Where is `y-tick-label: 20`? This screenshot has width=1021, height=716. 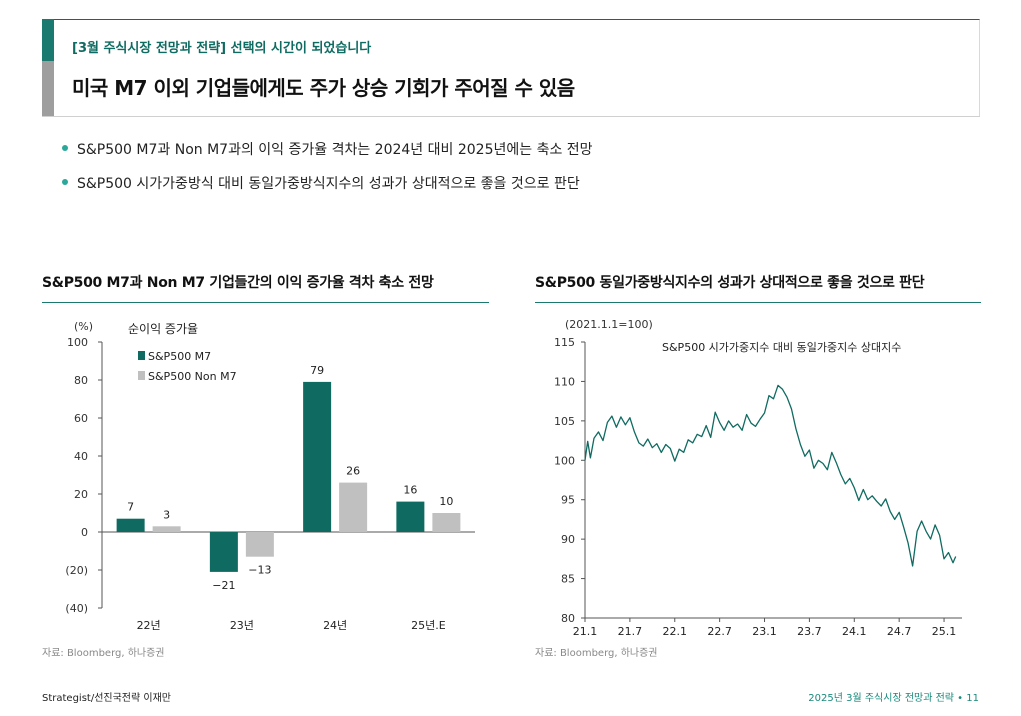 y-tick-label: 20 is located at coordinates (81, 494).